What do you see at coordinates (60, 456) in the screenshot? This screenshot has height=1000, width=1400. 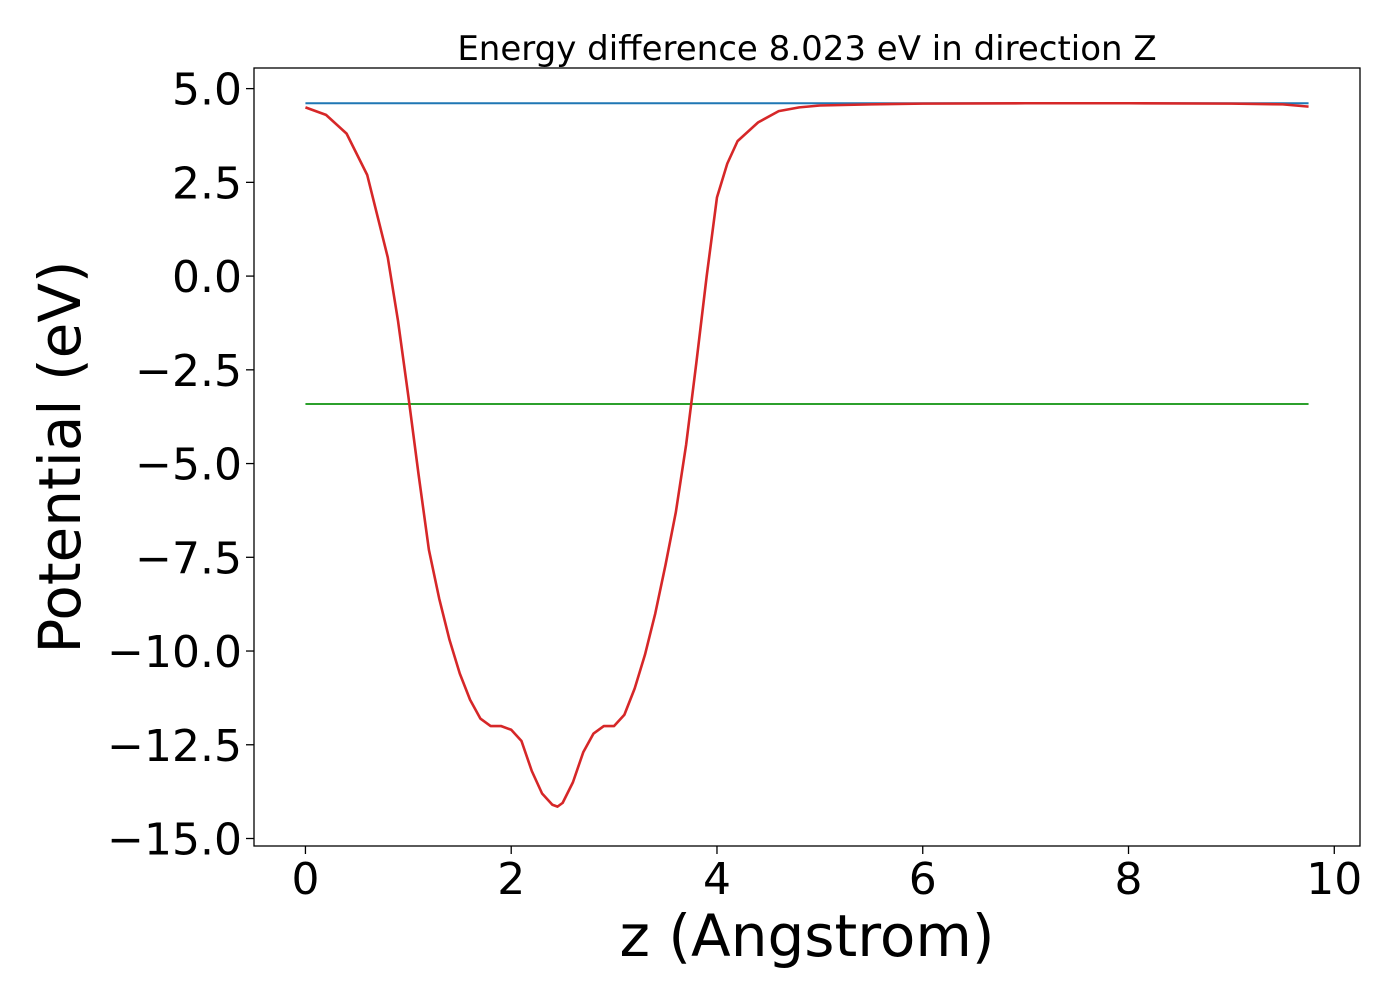 I see `y-axis-label: Potential (eV)` at bounding box center [60, 456].